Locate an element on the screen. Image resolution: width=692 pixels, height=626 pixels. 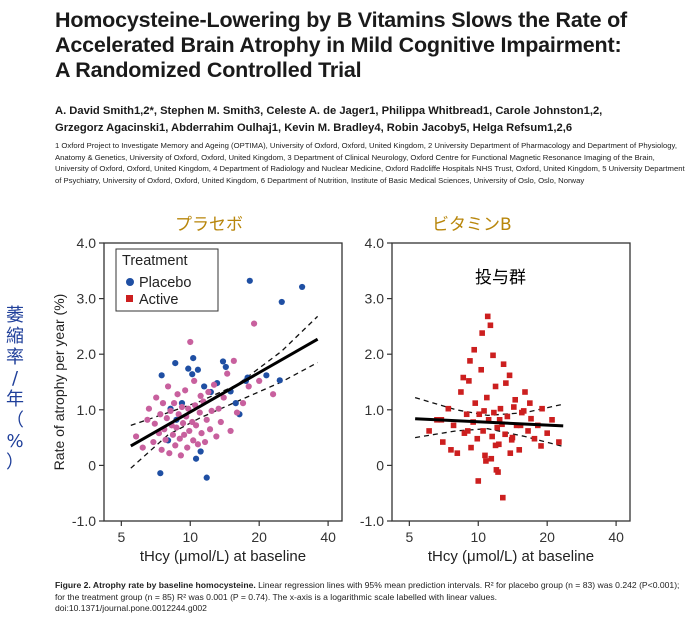
legend-entry-placebo: Placebo is located at coordinates (165, 283).